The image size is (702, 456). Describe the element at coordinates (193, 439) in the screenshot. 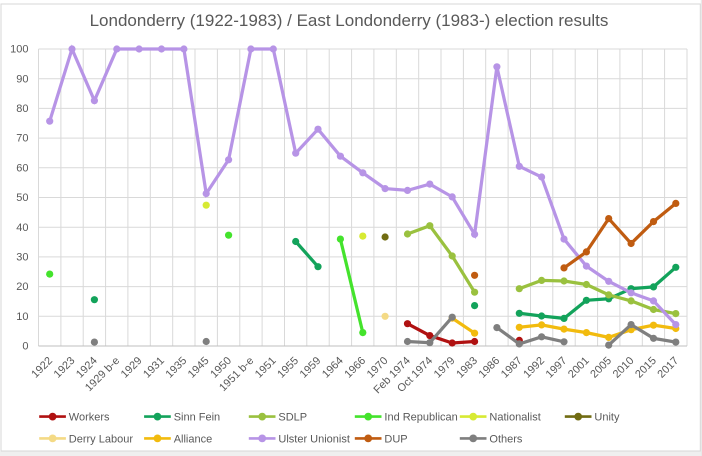

I see `svg-text: Alliance` at that location.